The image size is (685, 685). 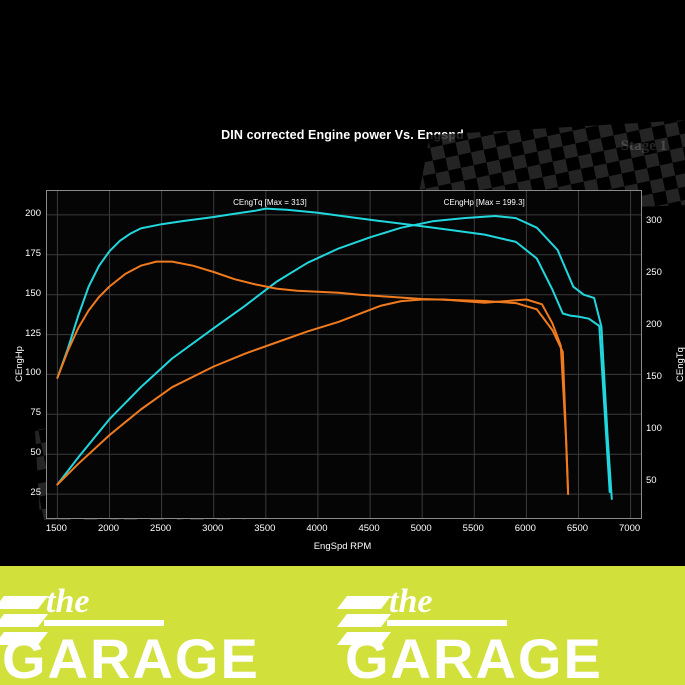 What do you see at coordinates (33, 333) in the screenshot?
I see `y-tick-label-left: 125` at bounding box center [33, 333].